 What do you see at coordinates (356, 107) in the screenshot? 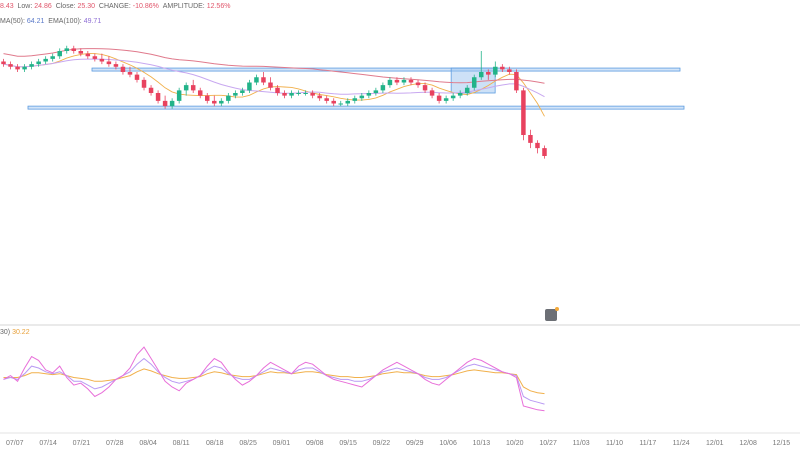
I see `support-zone` at bounding box center [356, 107].